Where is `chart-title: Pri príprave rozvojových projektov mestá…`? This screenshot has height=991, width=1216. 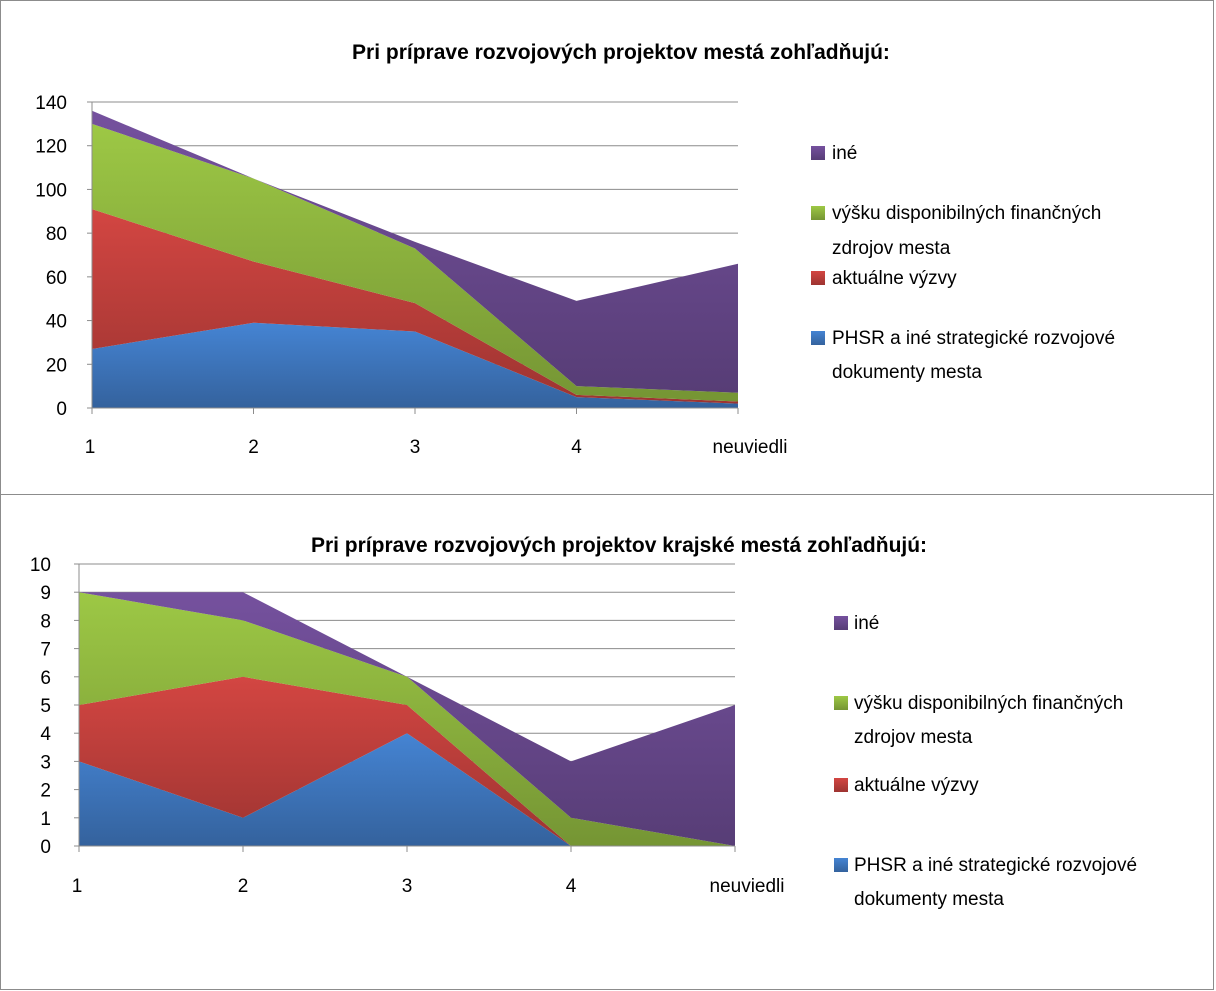
chart-title: Pri príprave rozvojových projektov mestá… is located at coordinates (621, 52).